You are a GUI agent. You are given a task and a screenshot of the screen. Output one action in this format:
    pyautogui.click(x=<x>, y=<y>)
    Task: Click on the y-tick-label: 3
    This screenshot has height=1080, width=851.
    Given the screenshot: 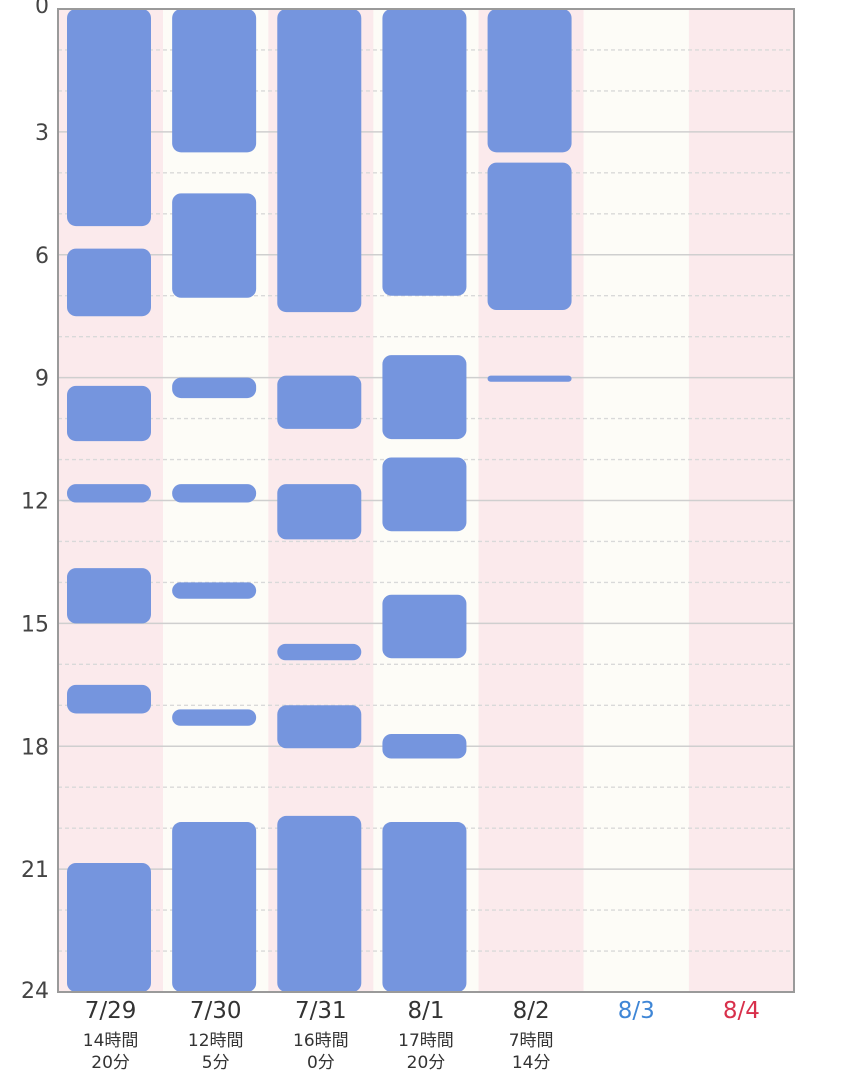 What is the action you would take?
    pyautogui.click(x=42, y=133)
    